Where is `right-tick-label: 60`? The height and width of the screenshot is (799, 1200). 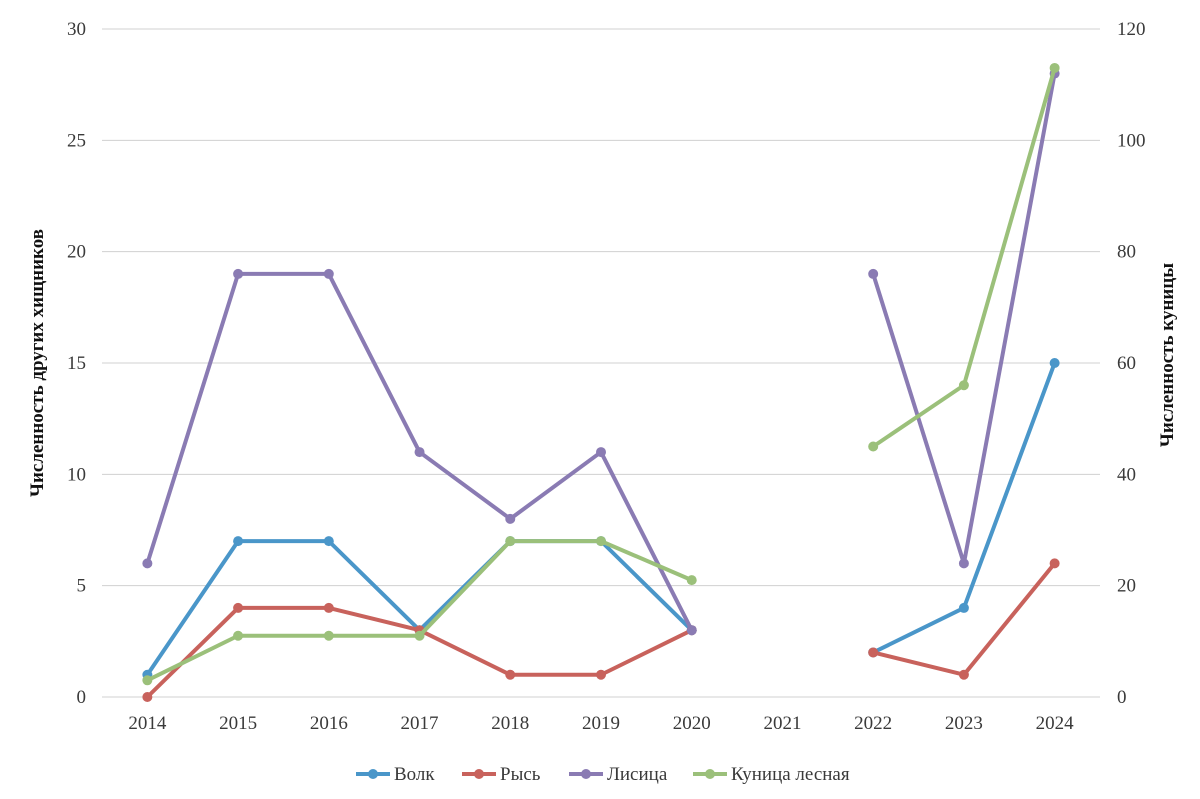
right-tick-label: 60 is located at coordinates (1126, 363).